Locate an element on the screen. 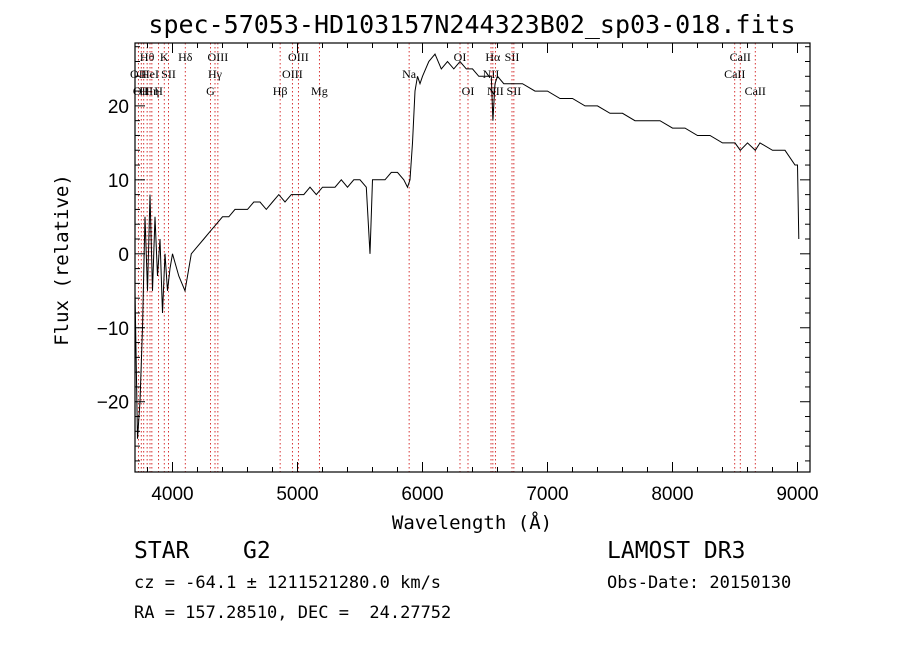 The width and height of the screenshot is (900, 649). spectral-line-label-0: OII is located at coordinates (138, 74).